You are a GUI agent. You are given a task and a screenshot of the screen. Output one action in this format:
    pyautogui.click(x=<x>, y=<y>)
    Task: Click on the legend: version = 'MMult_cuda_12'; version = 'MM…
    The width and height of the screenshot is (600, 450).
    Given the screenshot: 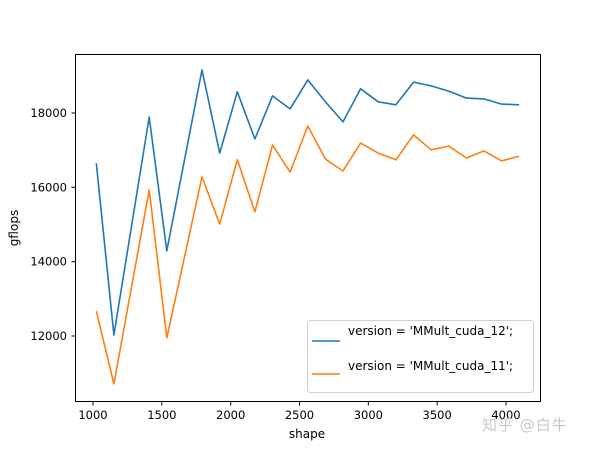 What is the action you would take?
    pyautogui.click(x=420, y=356)
    